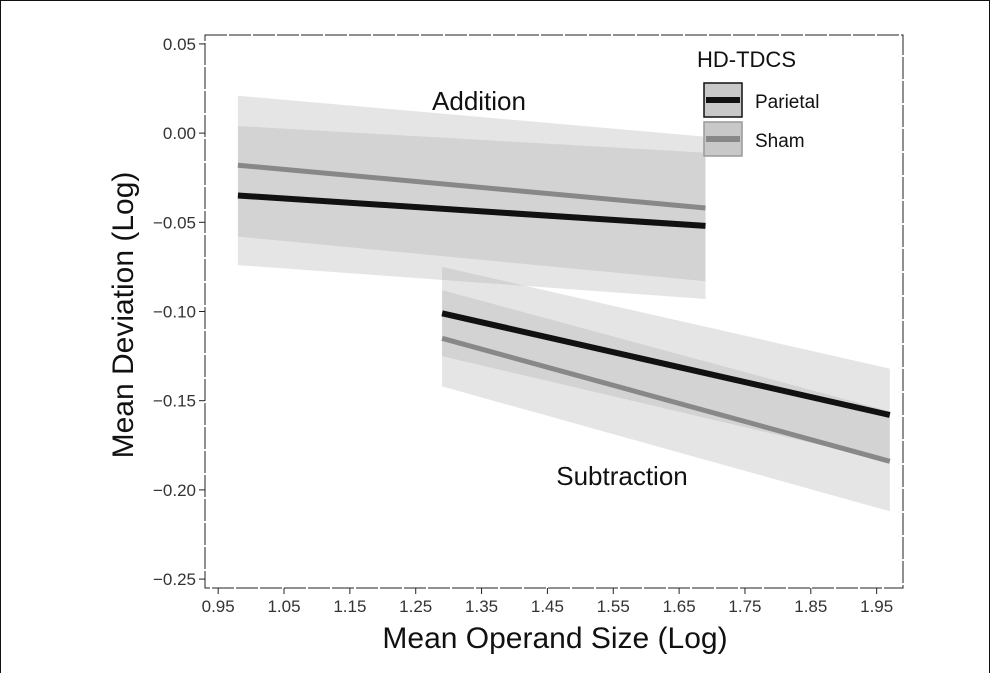 The image size is (990, 673). Describe the element at coordinates (123, 315) in the screenshot. I see `y-axis-label: Mean Deviation (Log)` at that location.